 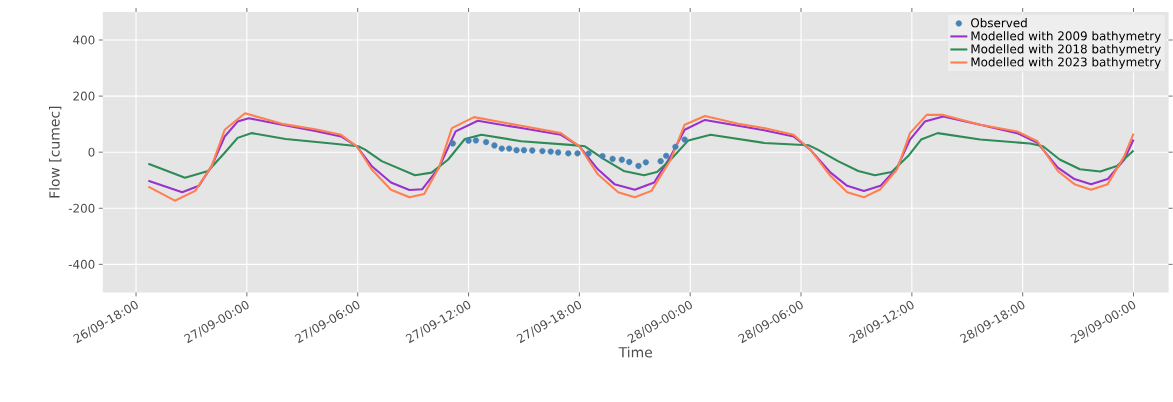 I want to click on y-tick-label: 200, so click(x=84, y=96).